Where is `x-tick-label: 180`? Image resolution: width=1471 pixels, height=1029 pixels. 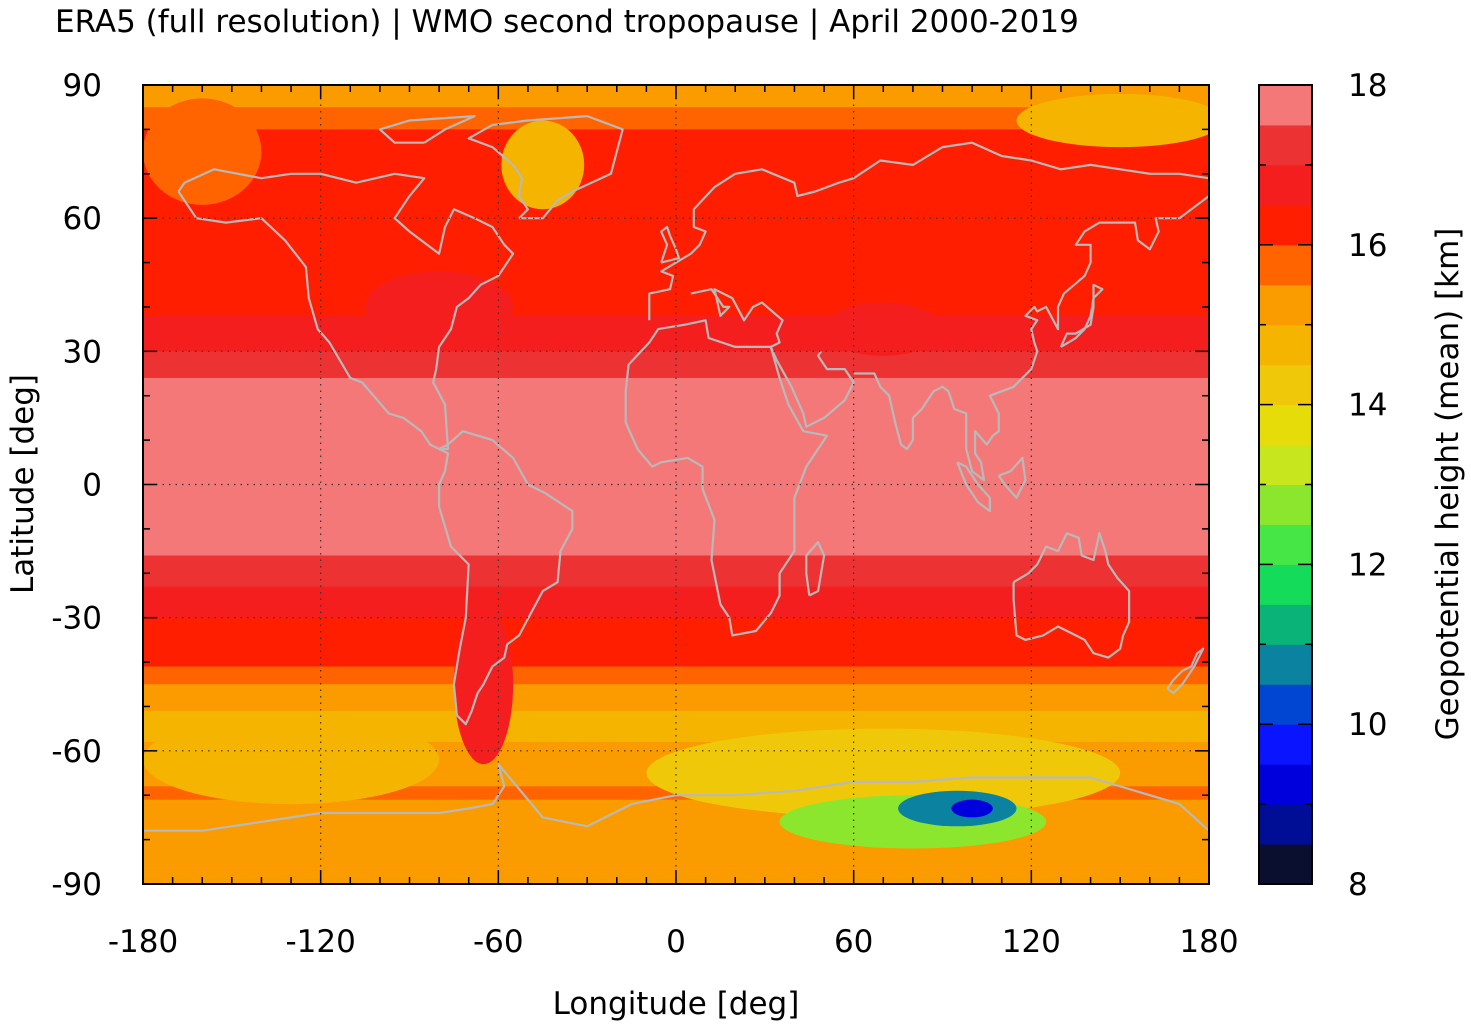 x-tick-label: 180 is located at coordinates (1208, 942).